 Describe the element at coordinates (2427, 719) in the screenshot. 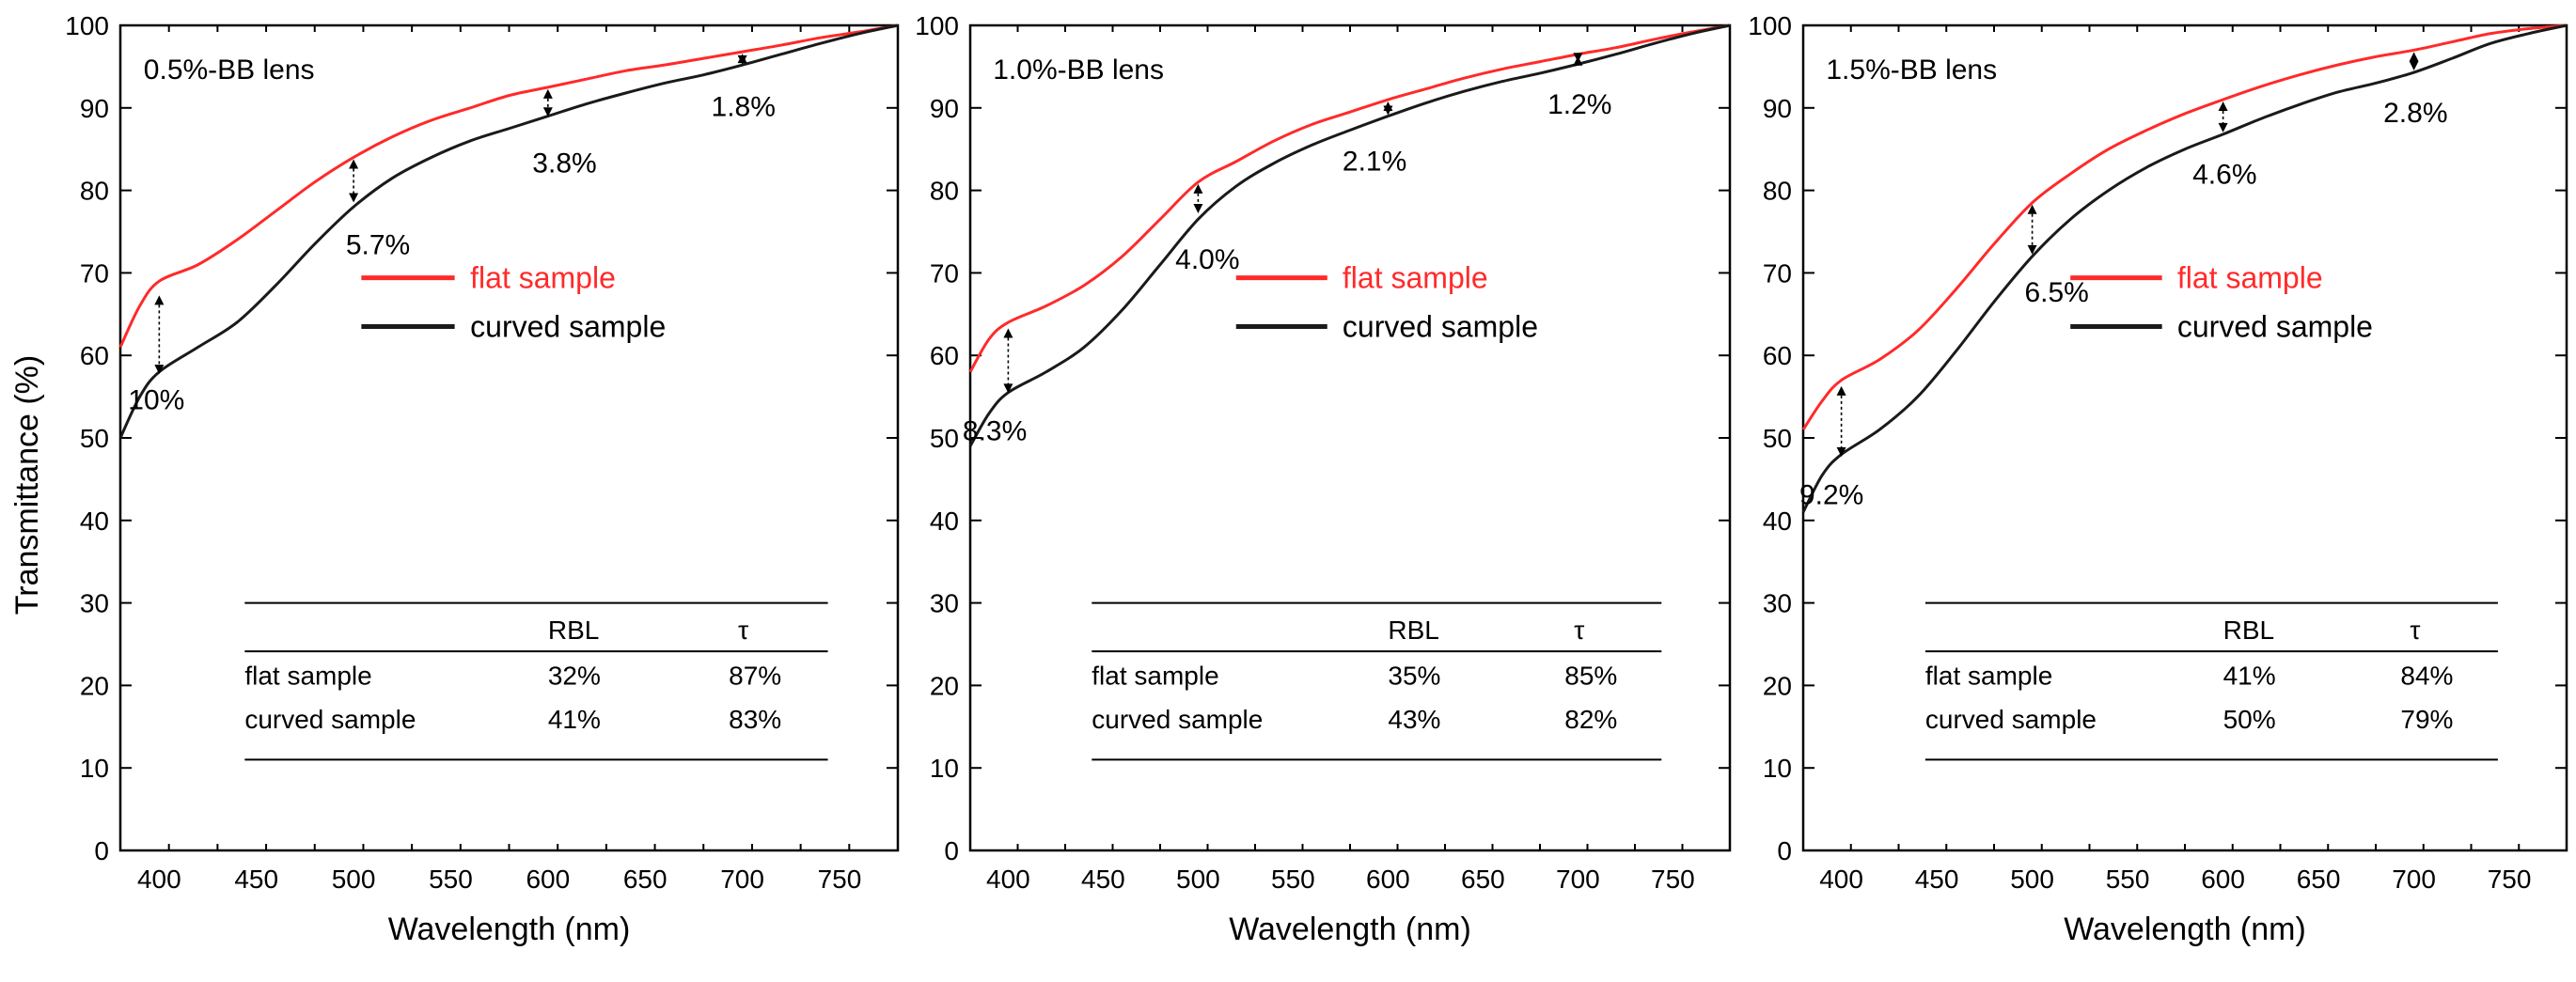

I see `table-cell: 79%` at that location.